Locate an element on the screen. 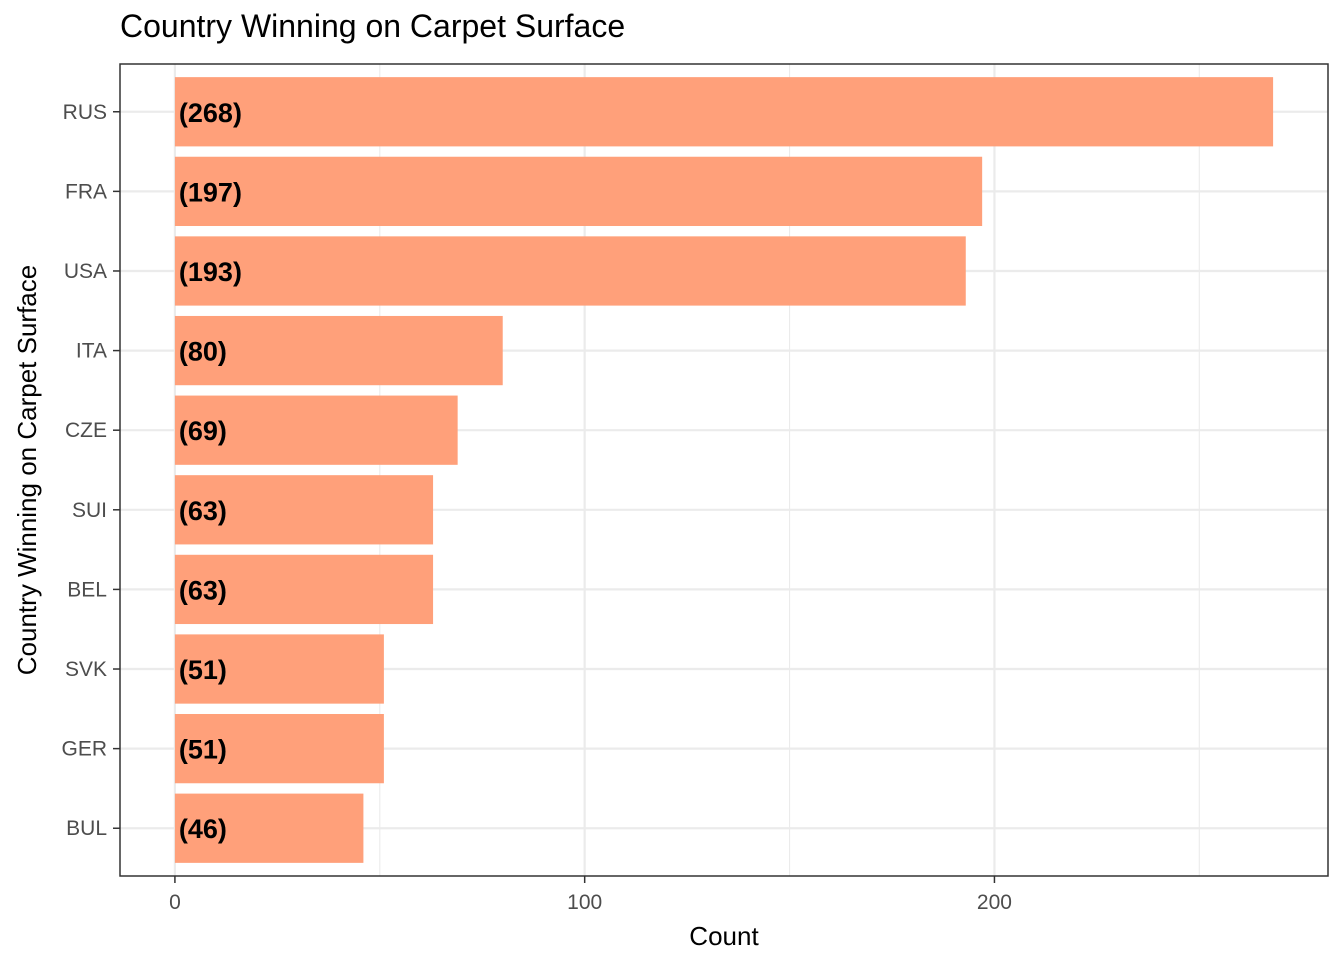  x-tick-label: 0 is located at coordinates (175, 902).